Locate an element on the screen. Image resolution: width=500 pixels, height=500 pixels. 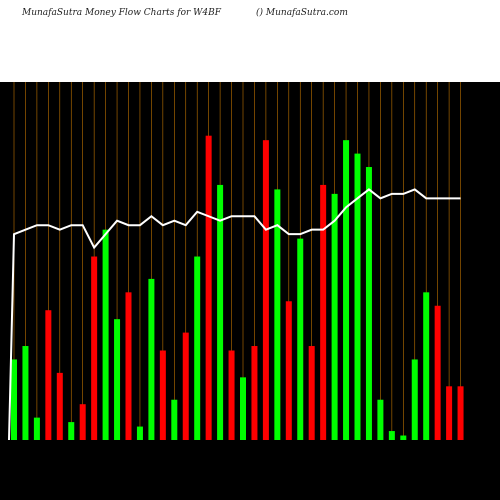
site-credit: () MunafaSutra.com is located at coordinates (302, 13).